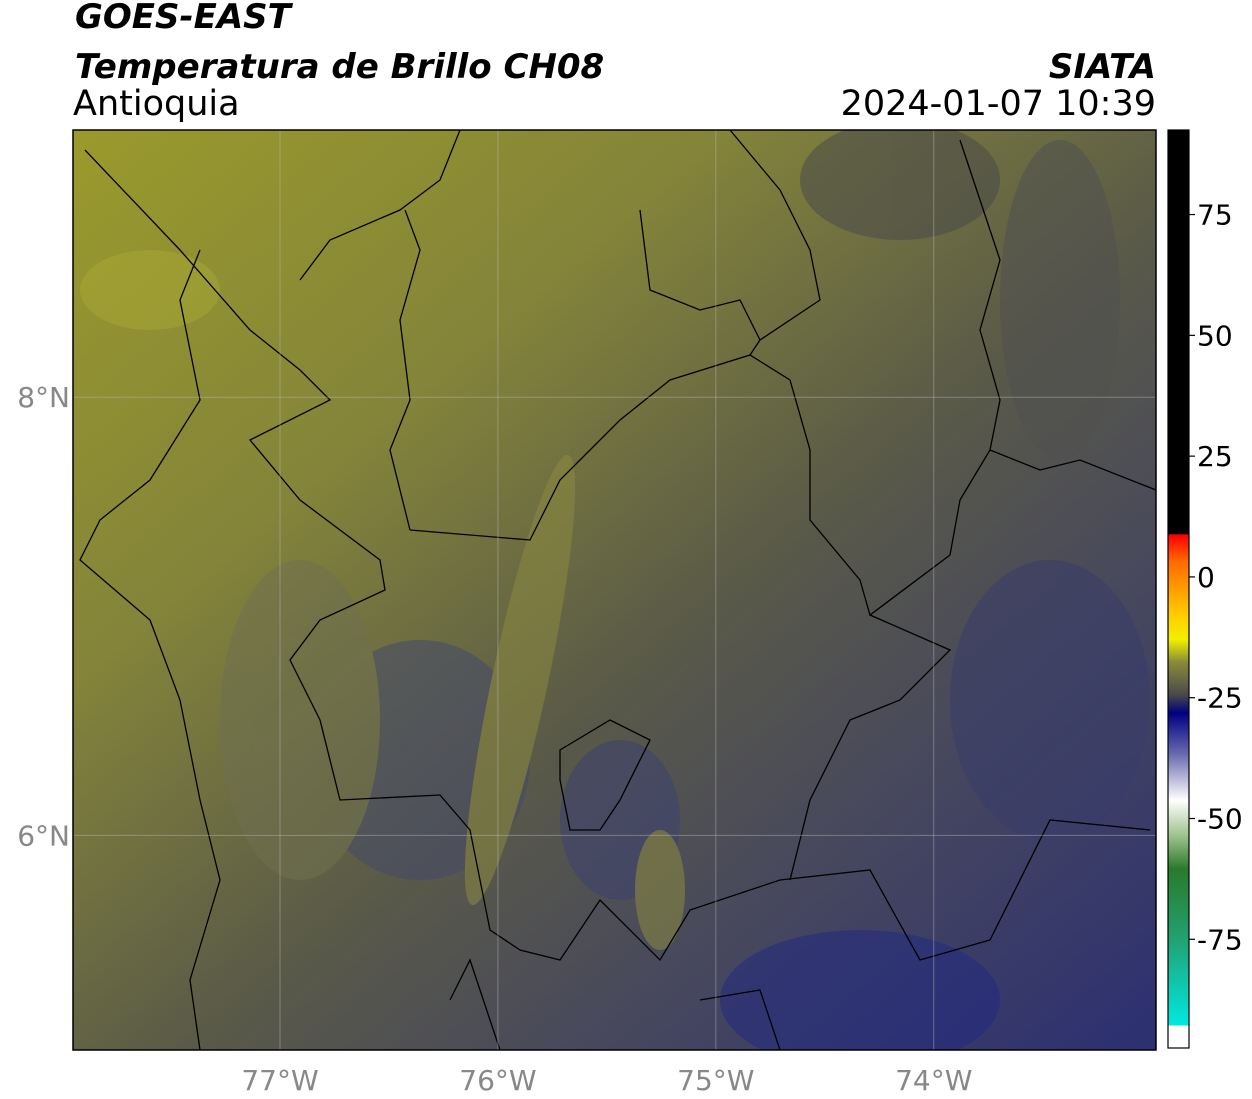 Image resolution: width=1252 pixels, height=1099 pixels. What do you see at coordinates (1215, 335) in the screenshot?
I see `colorbar-tick-label: 50` at bounding box center [1215, 335].